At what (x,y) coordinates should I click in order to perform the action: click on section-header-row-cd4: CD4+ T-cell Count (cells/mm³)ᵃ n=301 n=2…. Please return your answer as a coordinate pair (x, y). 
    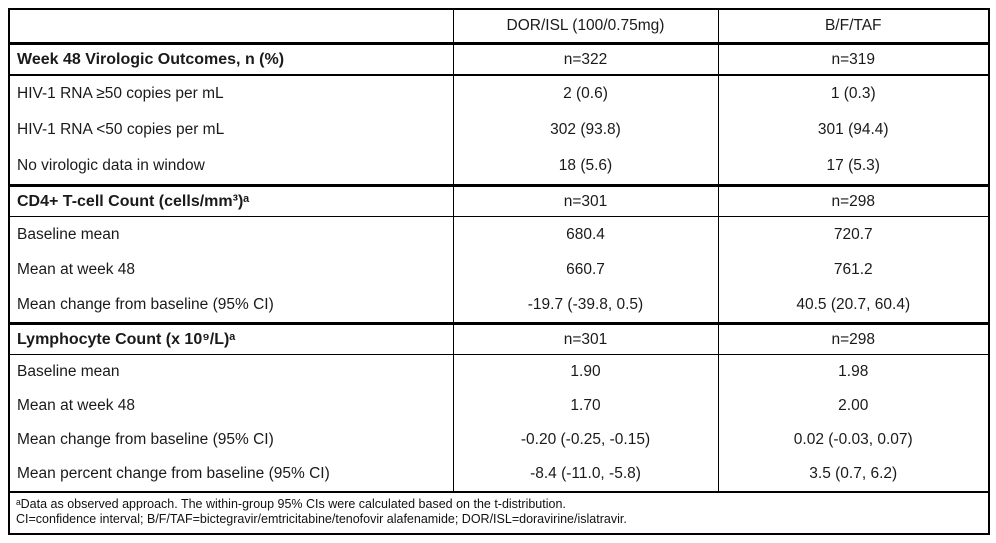
    Looking at the image, I should click on (499, 200).